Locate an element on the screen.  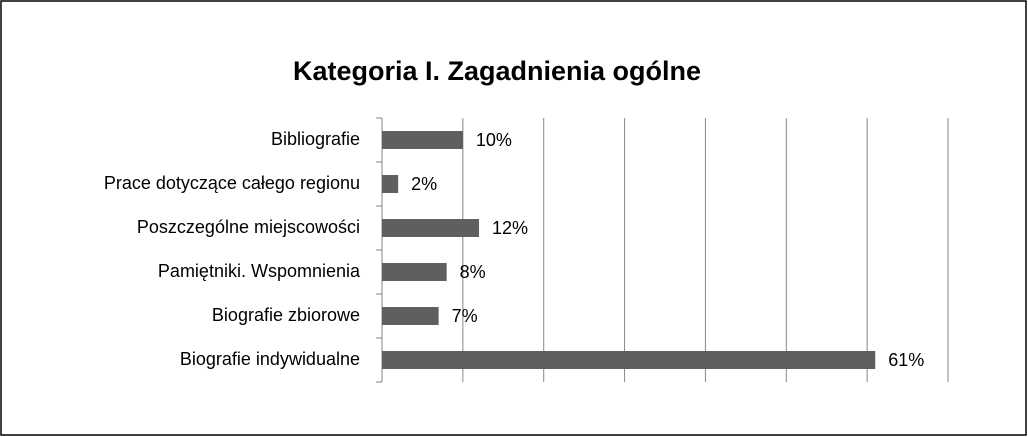
y-tick-label: Pamiętniki. Wspomnienia is located at coordinates (259, 271).